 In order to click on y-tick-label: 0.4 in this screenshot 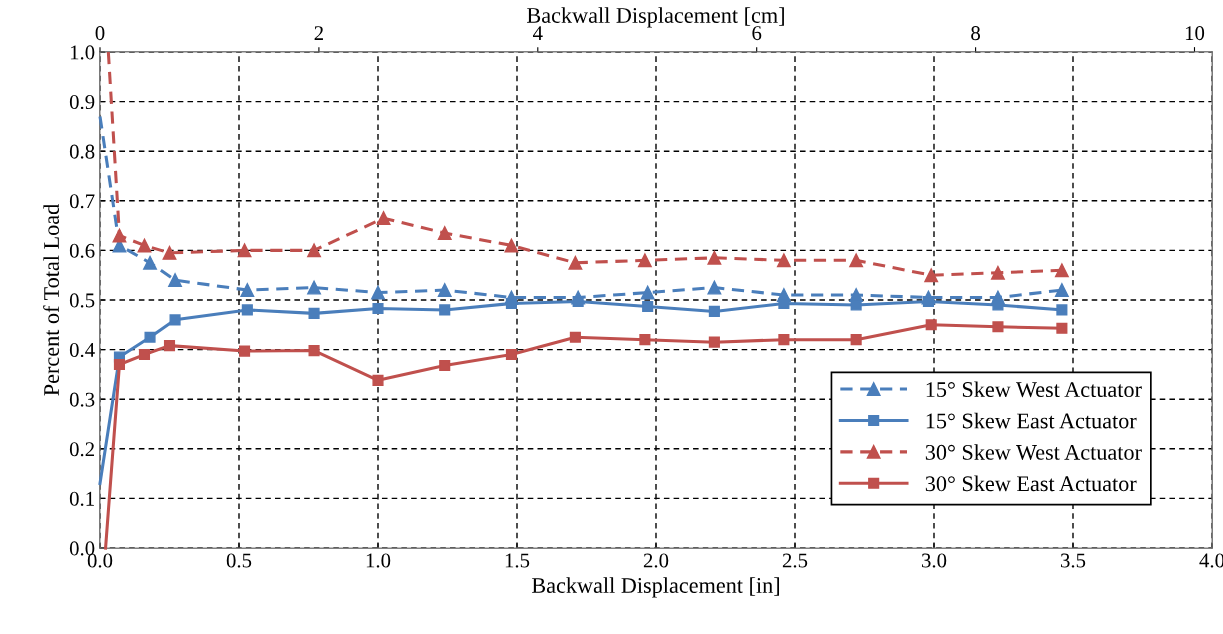, I will do `click(82, 350)`.